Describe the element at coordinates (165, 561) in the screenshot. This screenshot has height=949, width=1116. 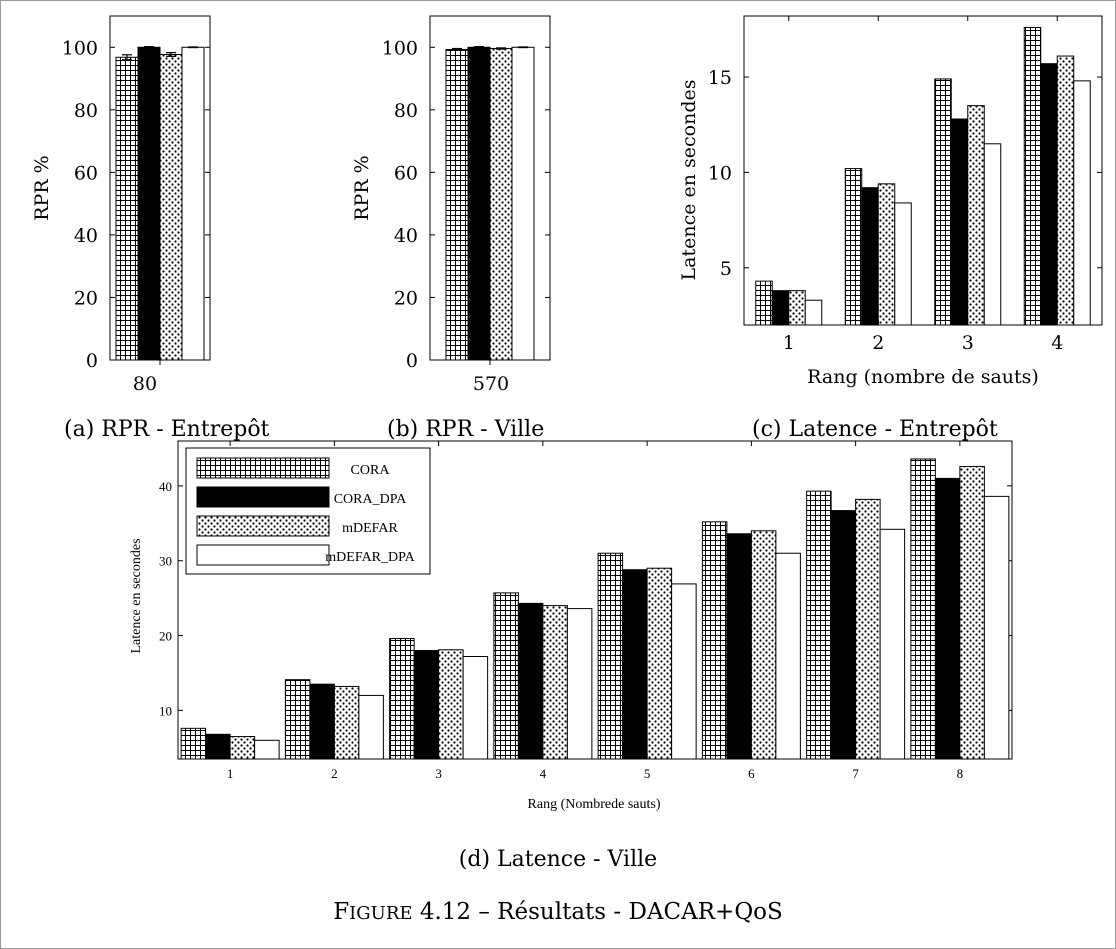
I see `y-tick-label: 30` at that location.